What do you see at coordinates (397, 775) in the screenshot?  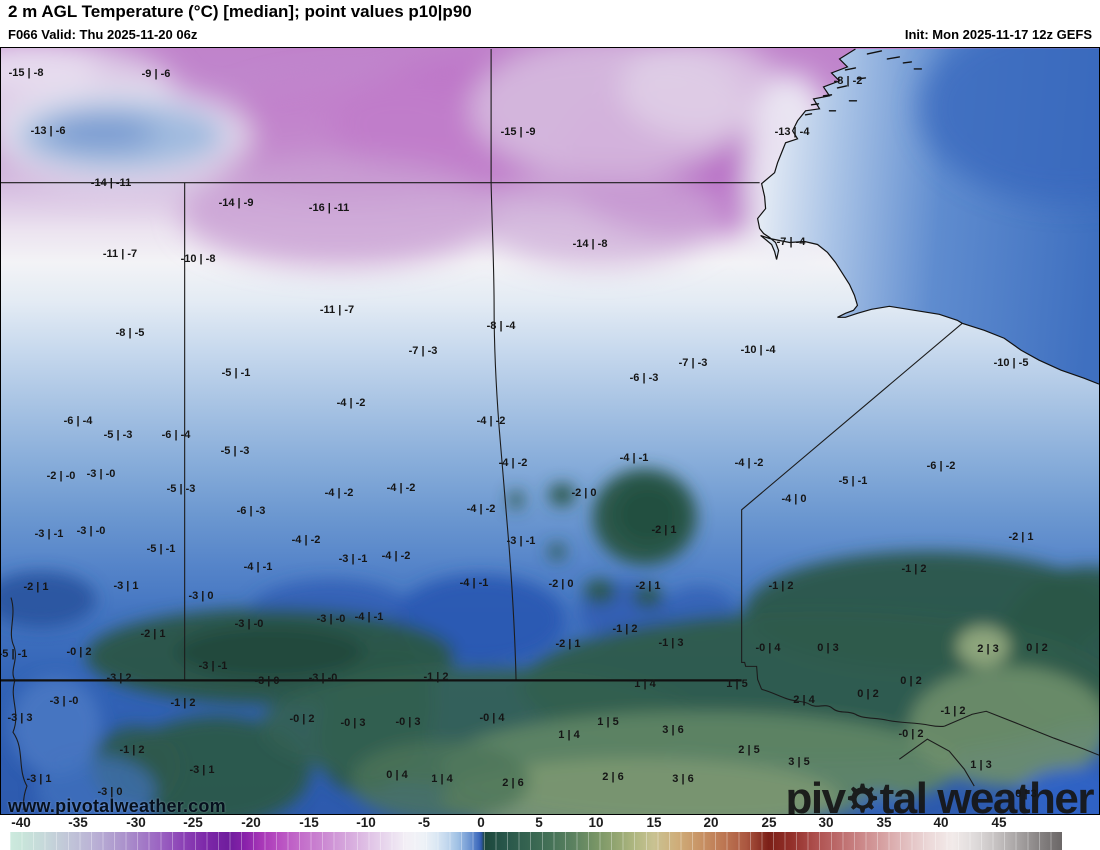 I see `point-value: 0 | 4` at bounding box center [397, 775].